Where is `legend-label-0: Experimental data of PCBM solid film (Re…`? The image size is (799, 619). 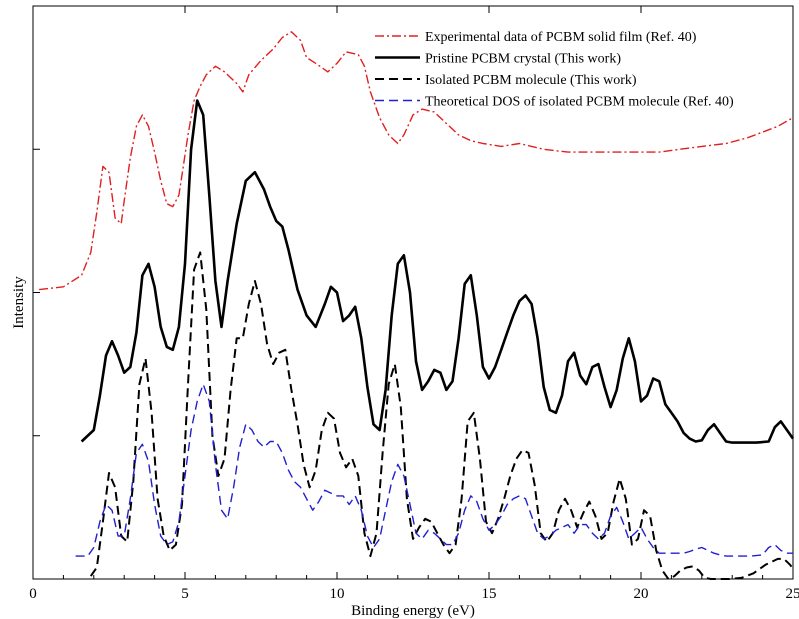
legend-label-0: Experimental data of PCBM solid film (Re… is located at coordinates (561, 37).